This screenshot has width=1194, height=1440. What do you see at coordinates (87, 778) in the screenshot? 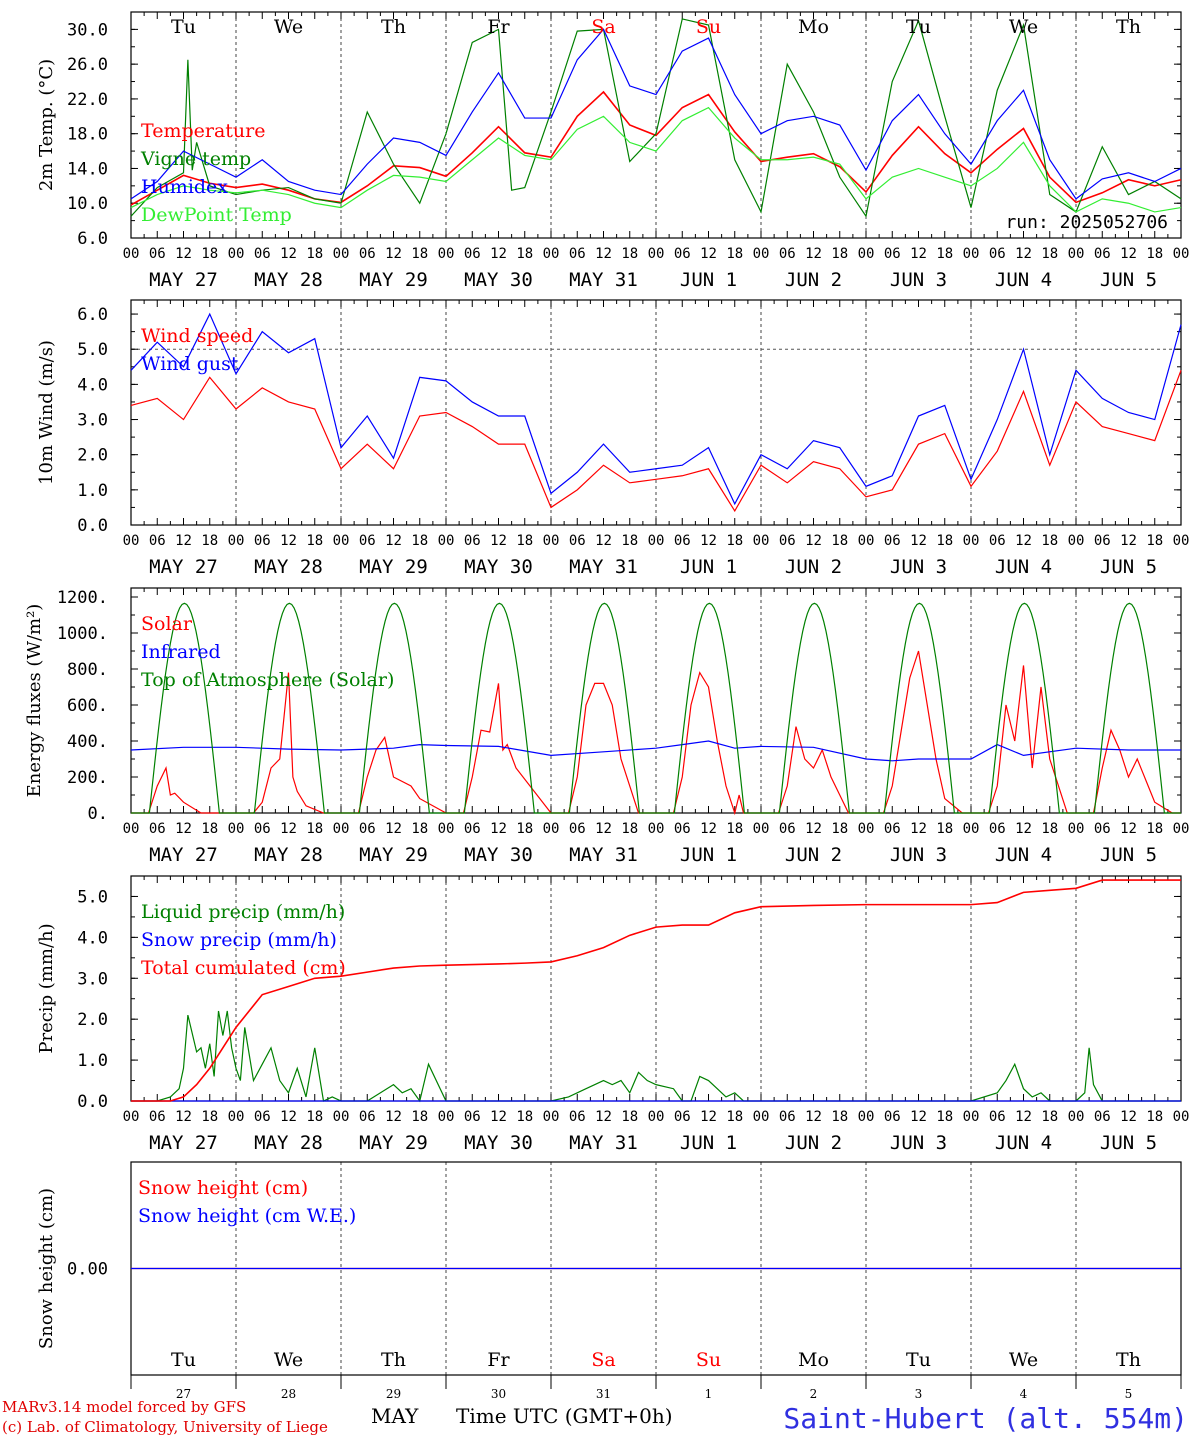
I see `y-tick-label: 200.` at bounding box center [87, 778].